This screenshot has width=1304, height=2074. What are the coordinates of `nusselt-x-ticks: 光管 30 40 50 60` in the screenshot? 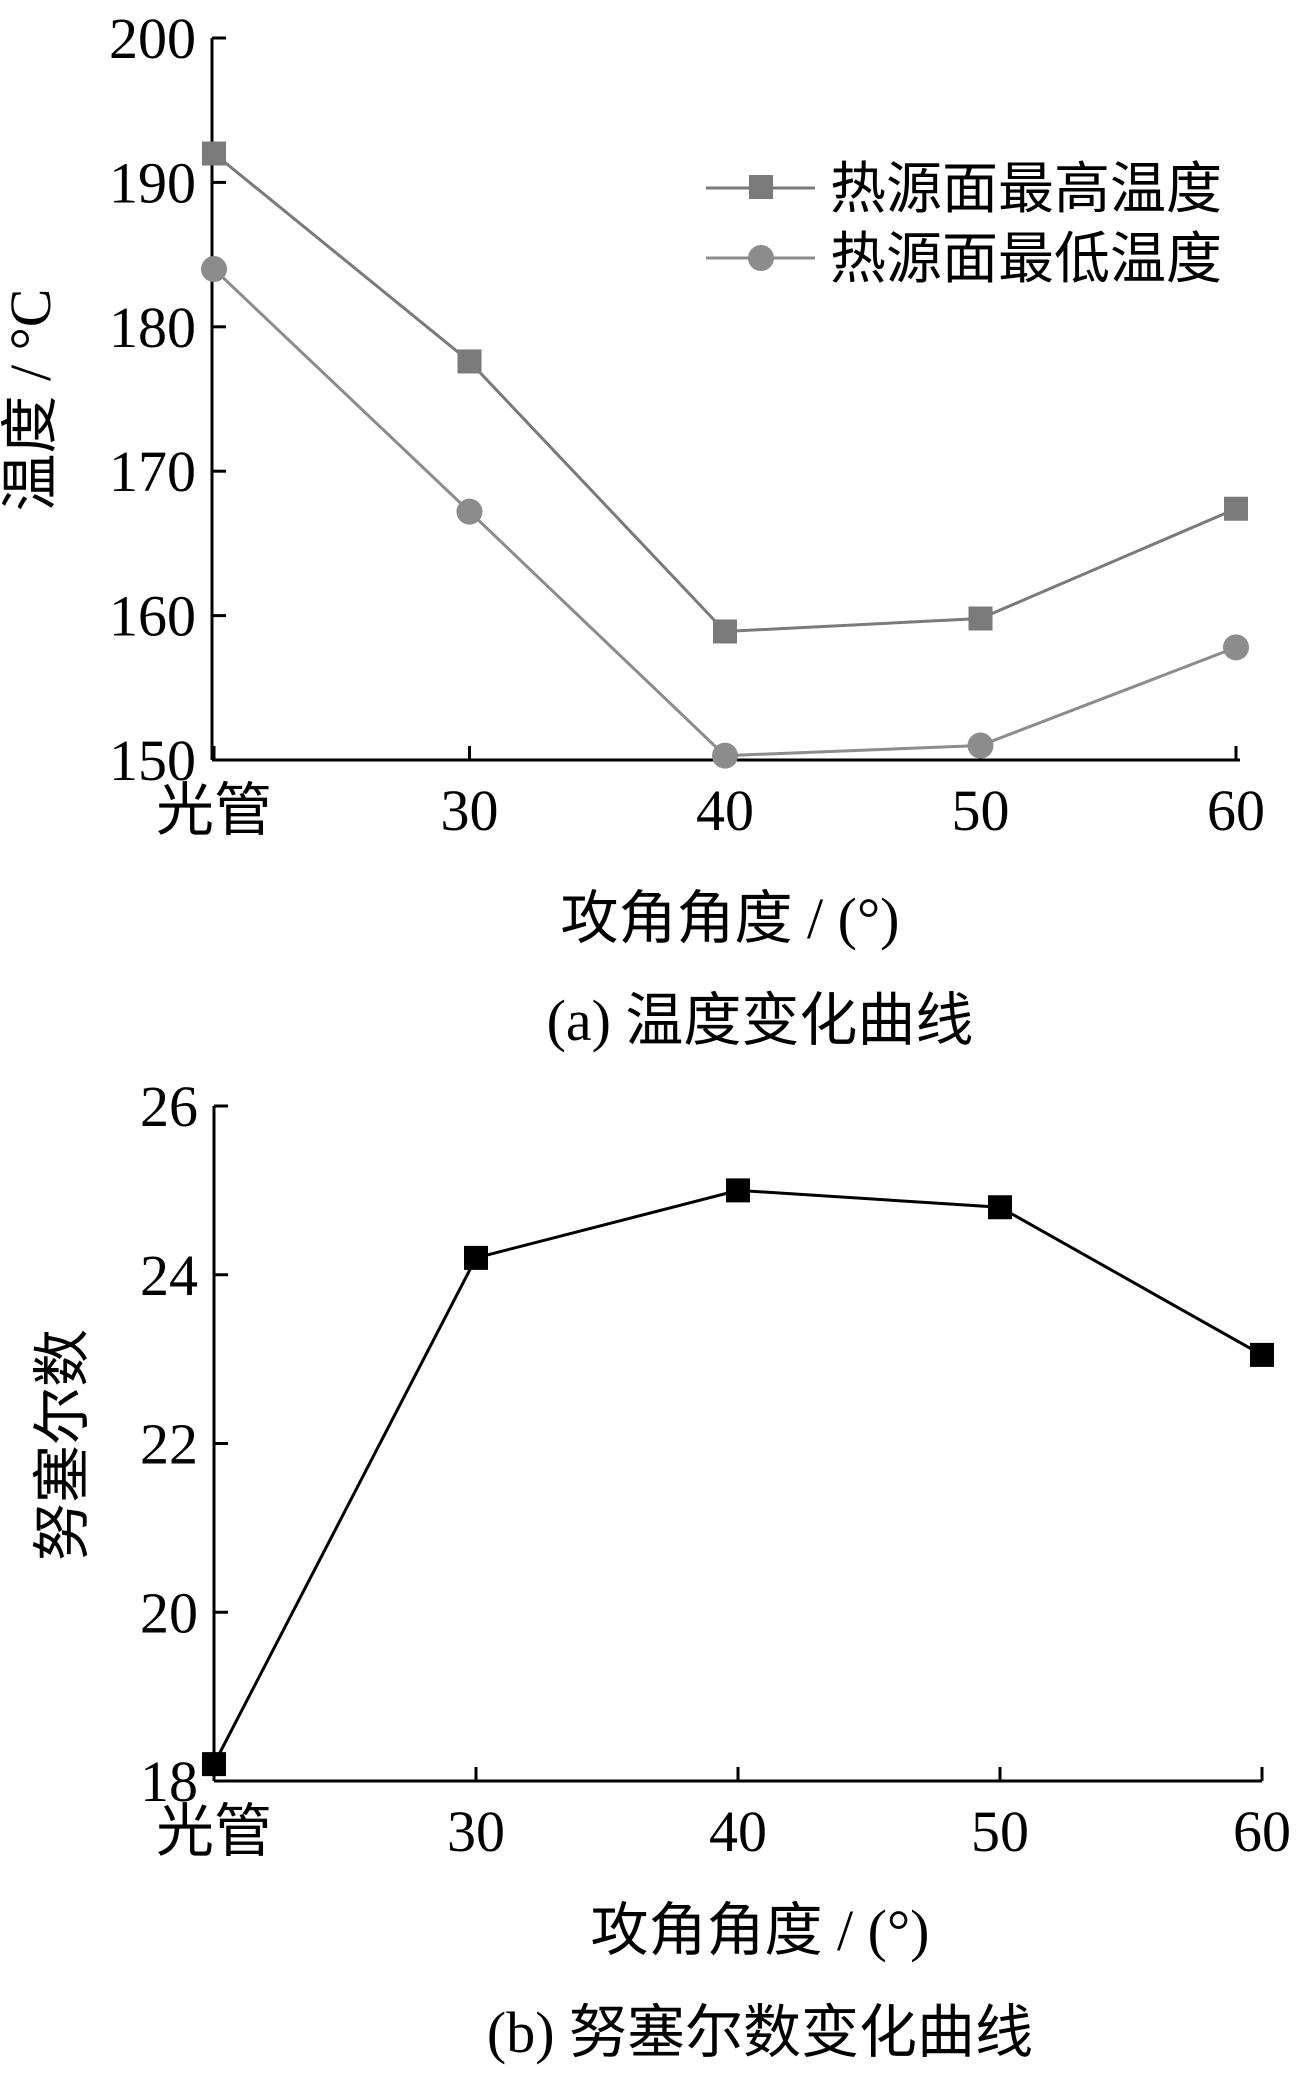 It's located at (723, 1815).